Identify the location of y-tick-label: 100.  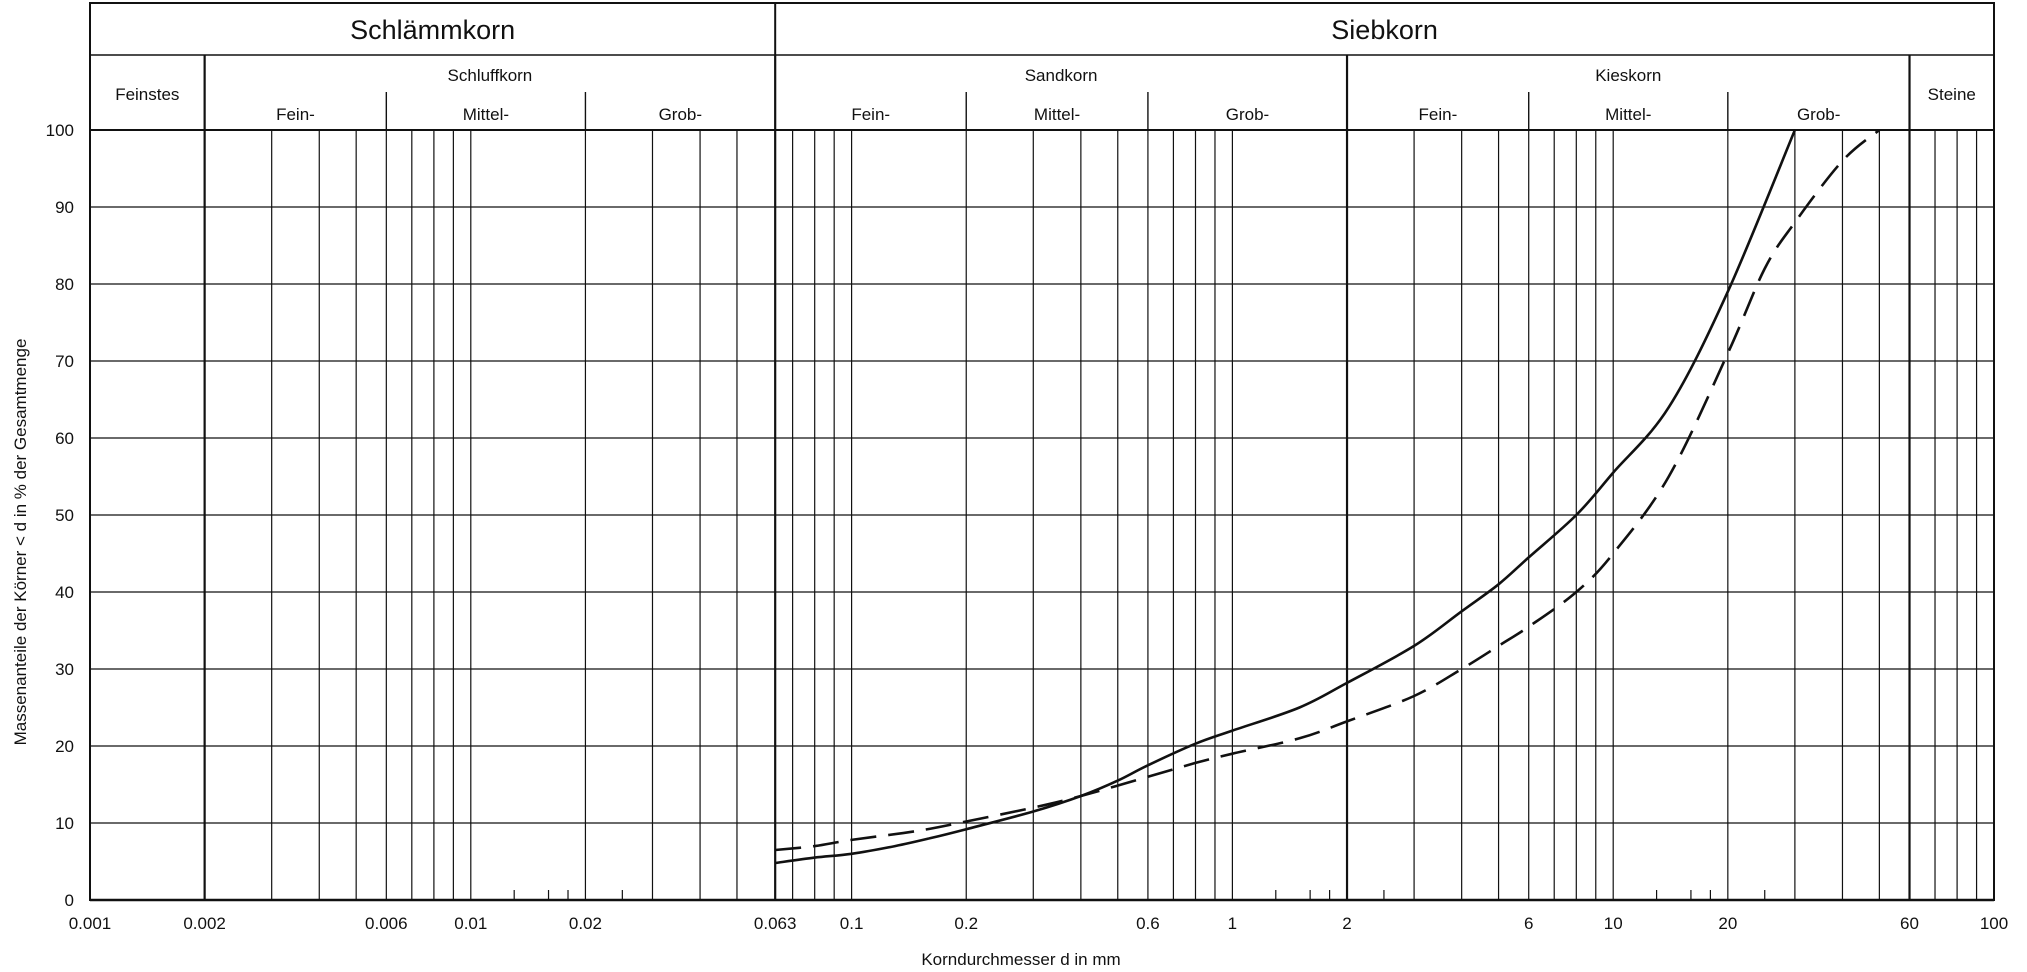
(60, 130).